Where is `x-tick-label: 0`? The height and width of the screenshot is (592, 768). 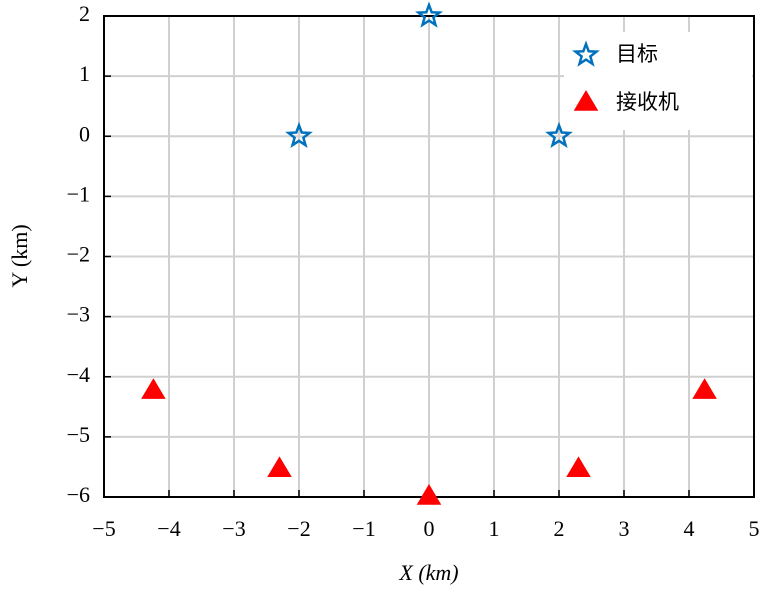 x-tick-label: 0 is located at coordinates (429, 528).